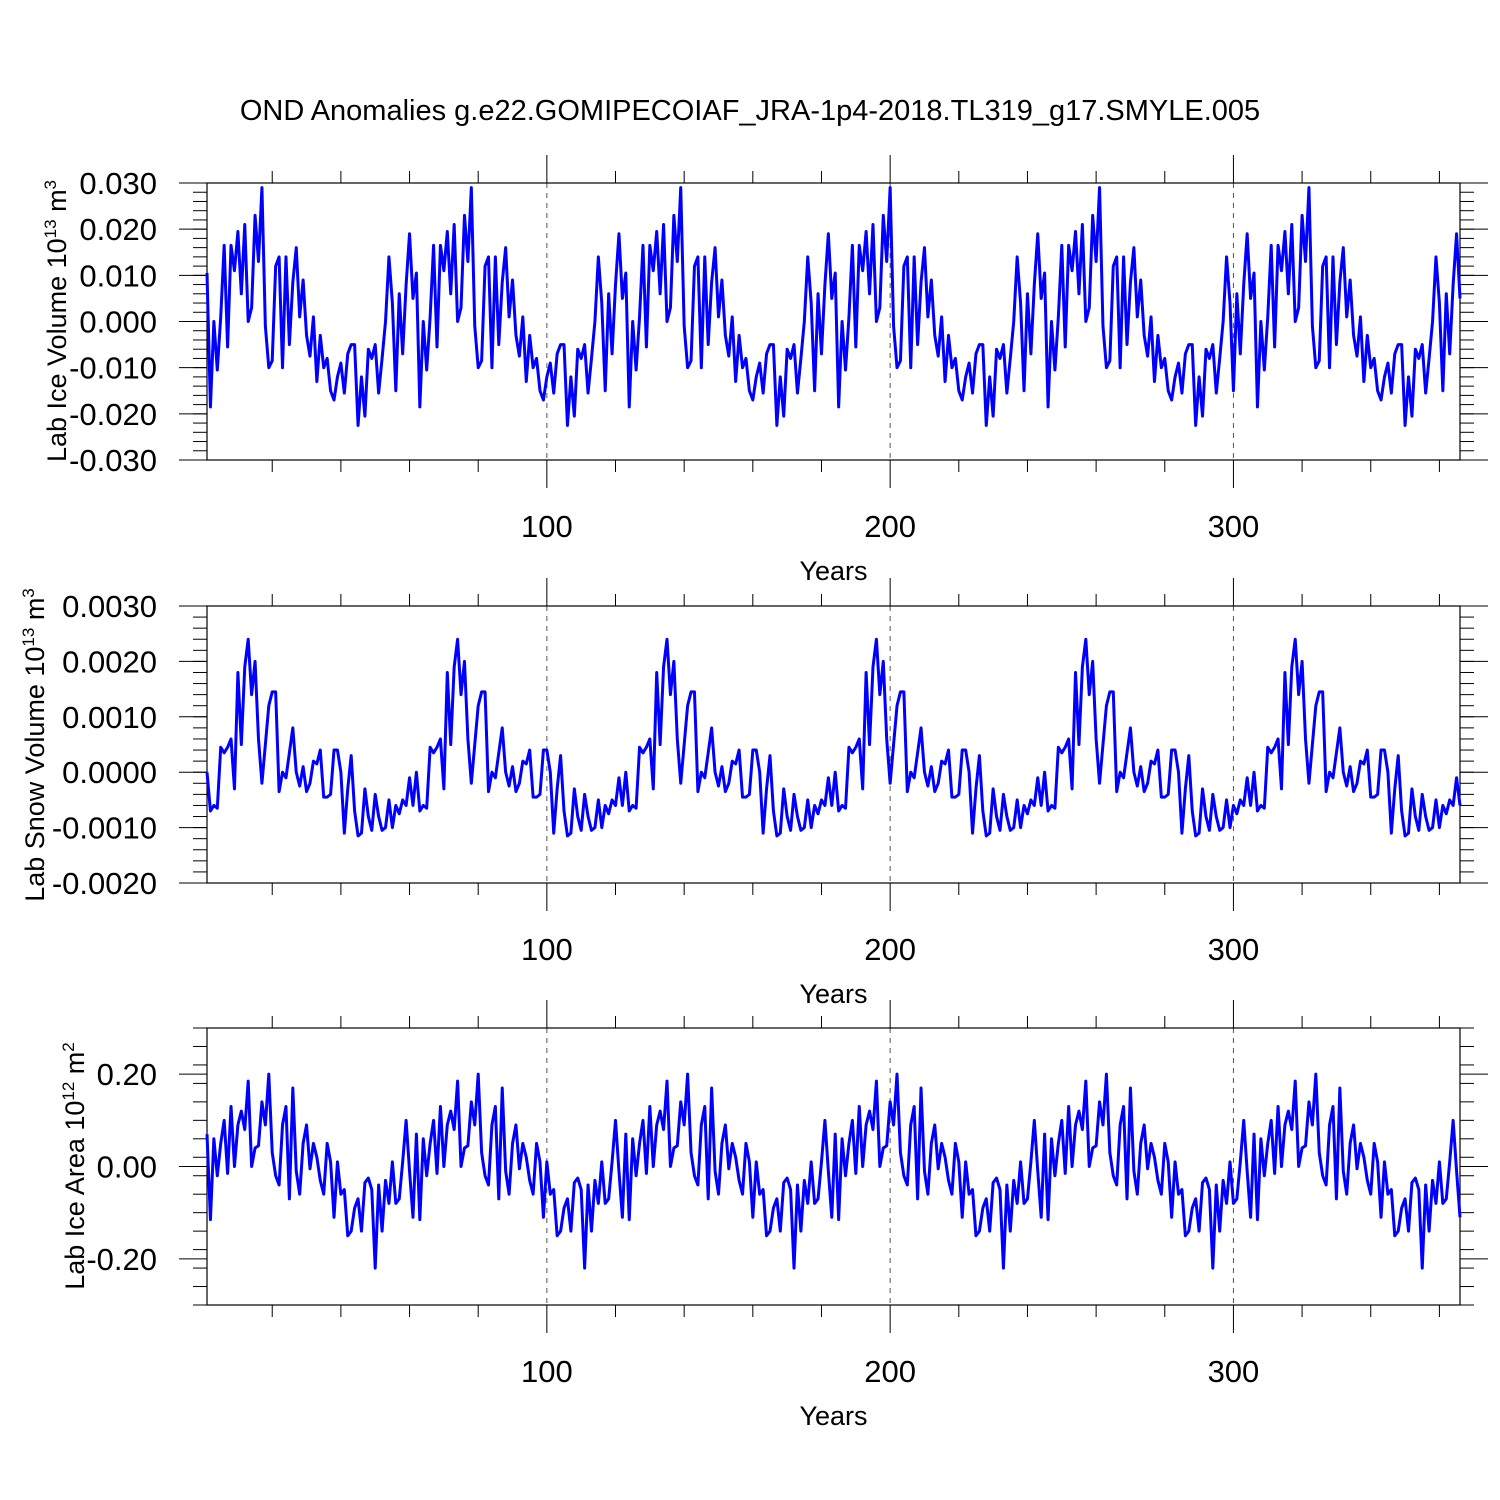 Image resolution: width=1500 pixels, height=1500 pixels. What do you see at coordinates (113, 460) in the screenshot?
I see `lab-ice-volume-y-tick-label: -0.030` at bounding box center [113, 460].